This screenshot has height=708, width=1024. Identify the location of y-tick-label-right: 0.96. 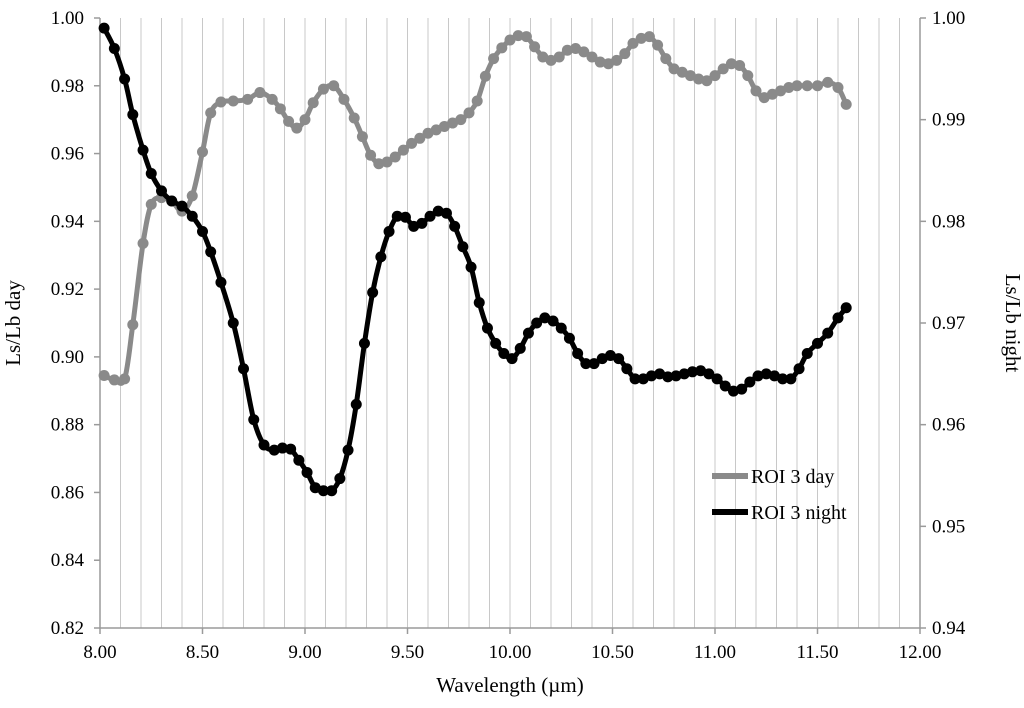
(948, 425).